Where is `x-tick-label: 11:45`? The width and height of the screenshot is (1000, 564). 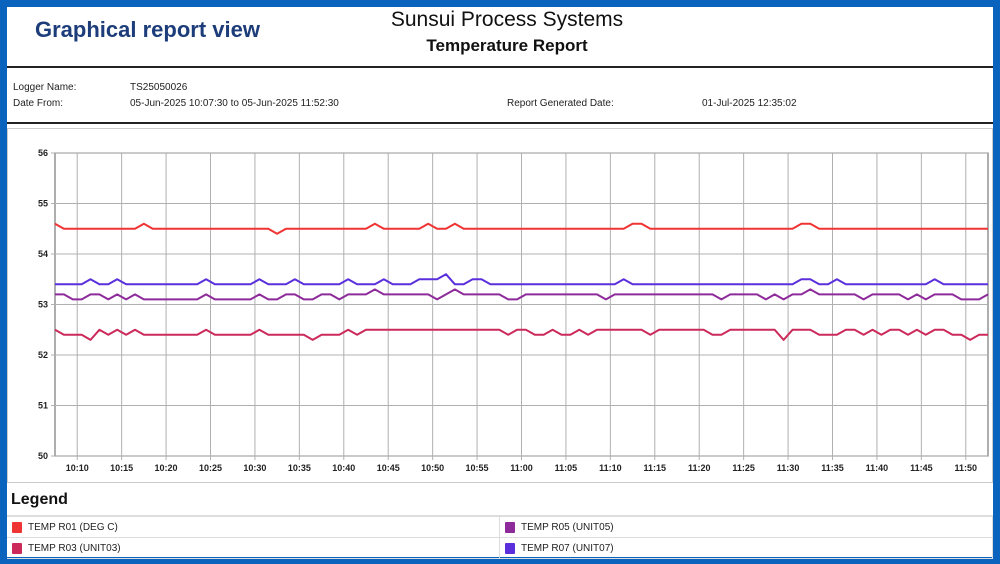
x-tick-label: 11:45 is located at coordinates (921, 468).